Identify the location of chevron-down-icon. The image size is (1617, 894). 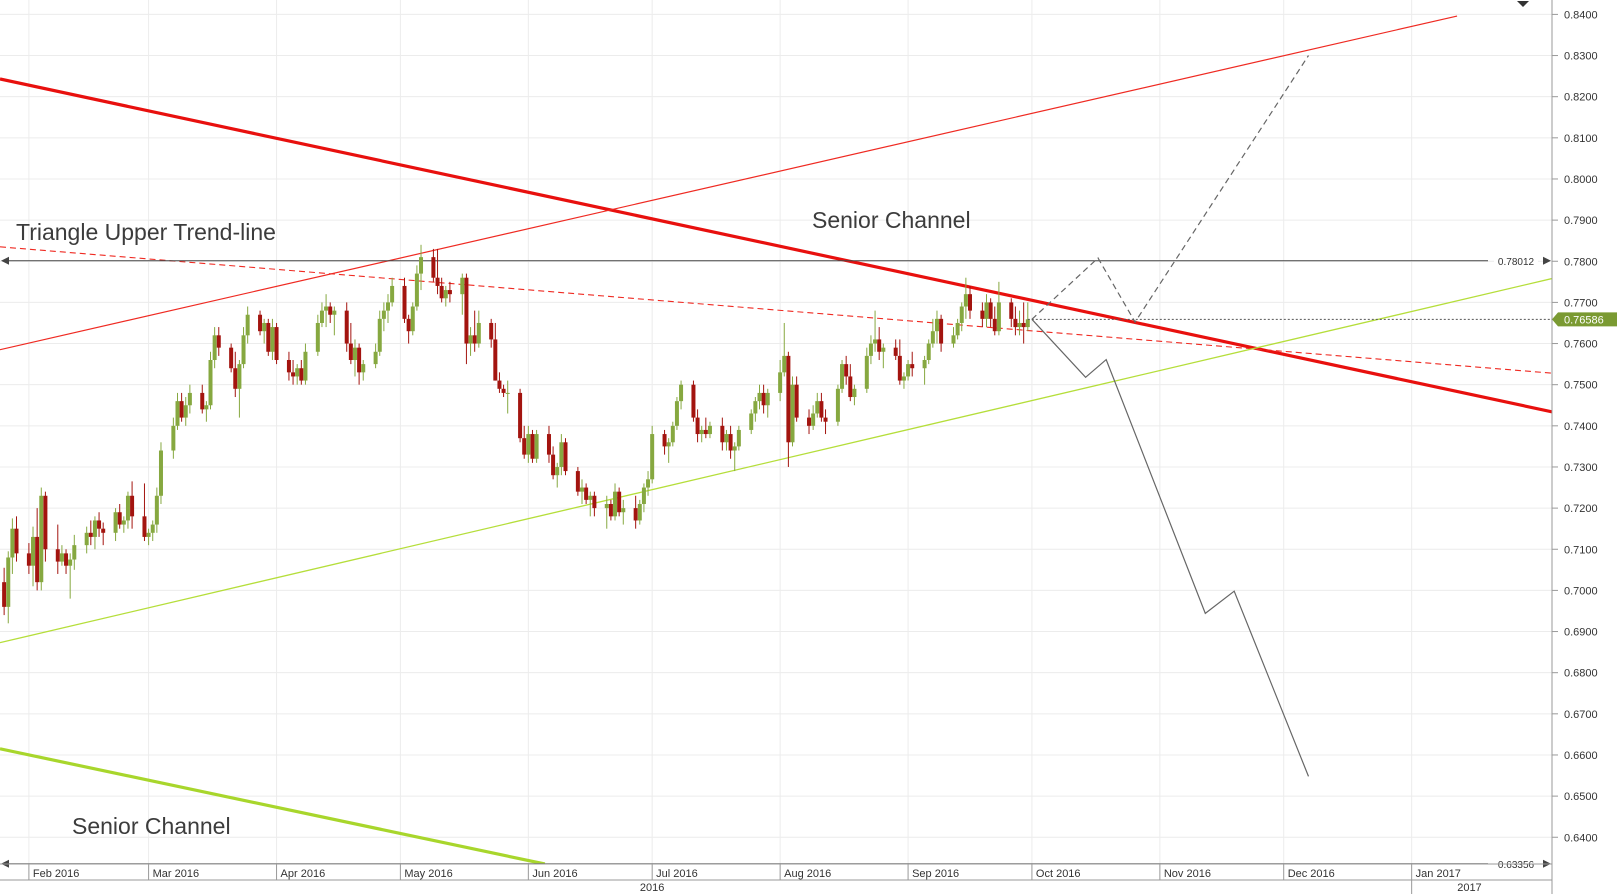
(1523, 4).